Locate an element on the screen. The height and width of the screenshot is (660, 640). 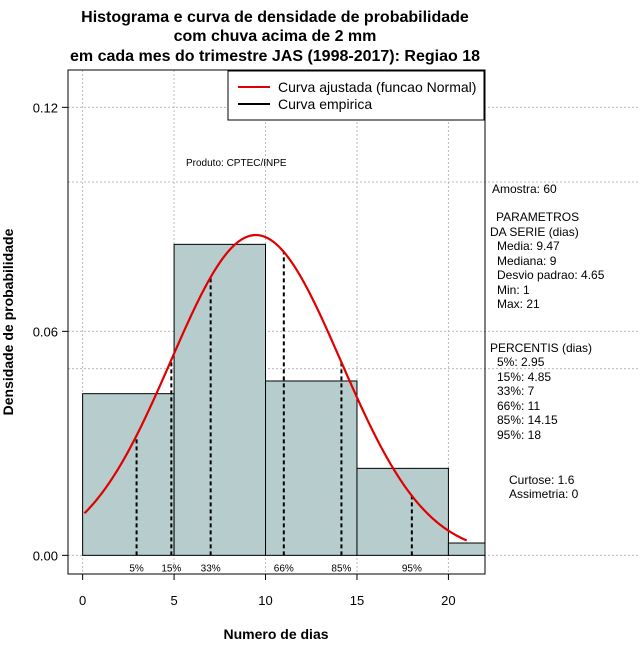
percentile-labels: 5% 15% 33% 66% 85% 95% is located at coordinates (275, 568).